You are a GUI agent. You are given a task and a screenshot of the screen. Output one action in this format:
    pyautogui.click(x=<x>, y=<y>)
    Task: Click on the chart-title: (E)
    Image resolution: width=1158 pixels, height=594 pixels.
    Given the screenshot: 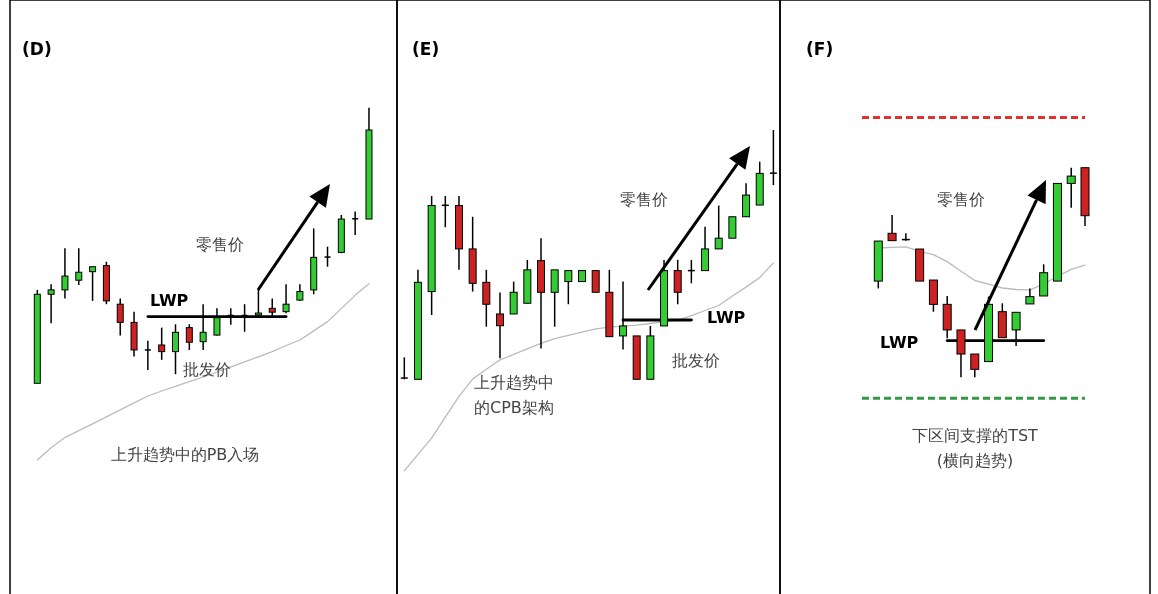 What is the action you would take?
    pyautogui.click(x=426, y=49)
    